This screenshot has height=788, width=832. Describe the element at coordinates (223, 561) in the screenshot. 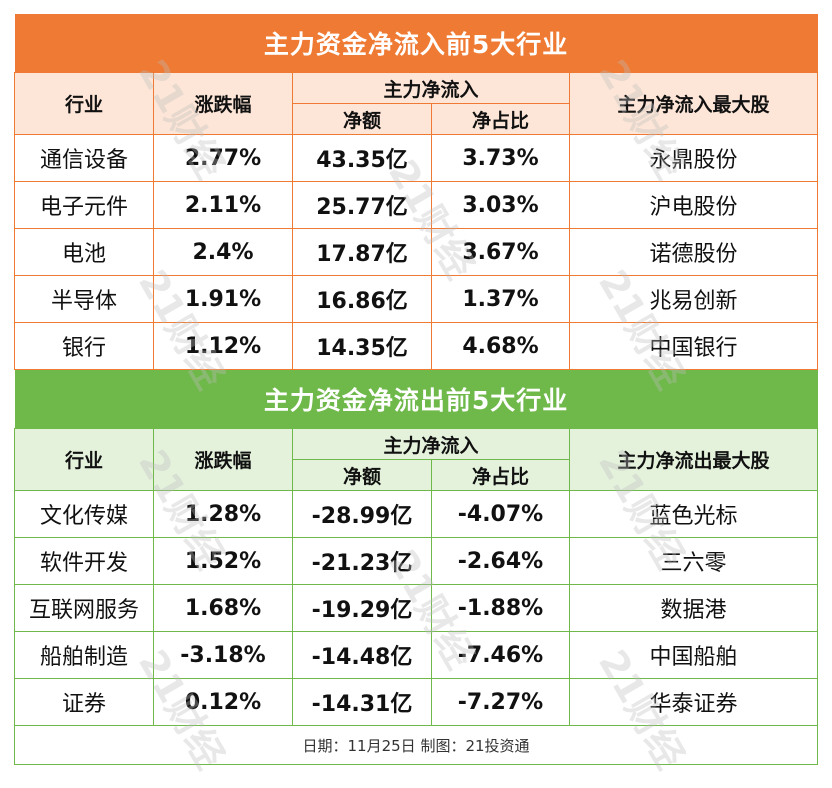

I see `cell-change: 1.52%` at that location.